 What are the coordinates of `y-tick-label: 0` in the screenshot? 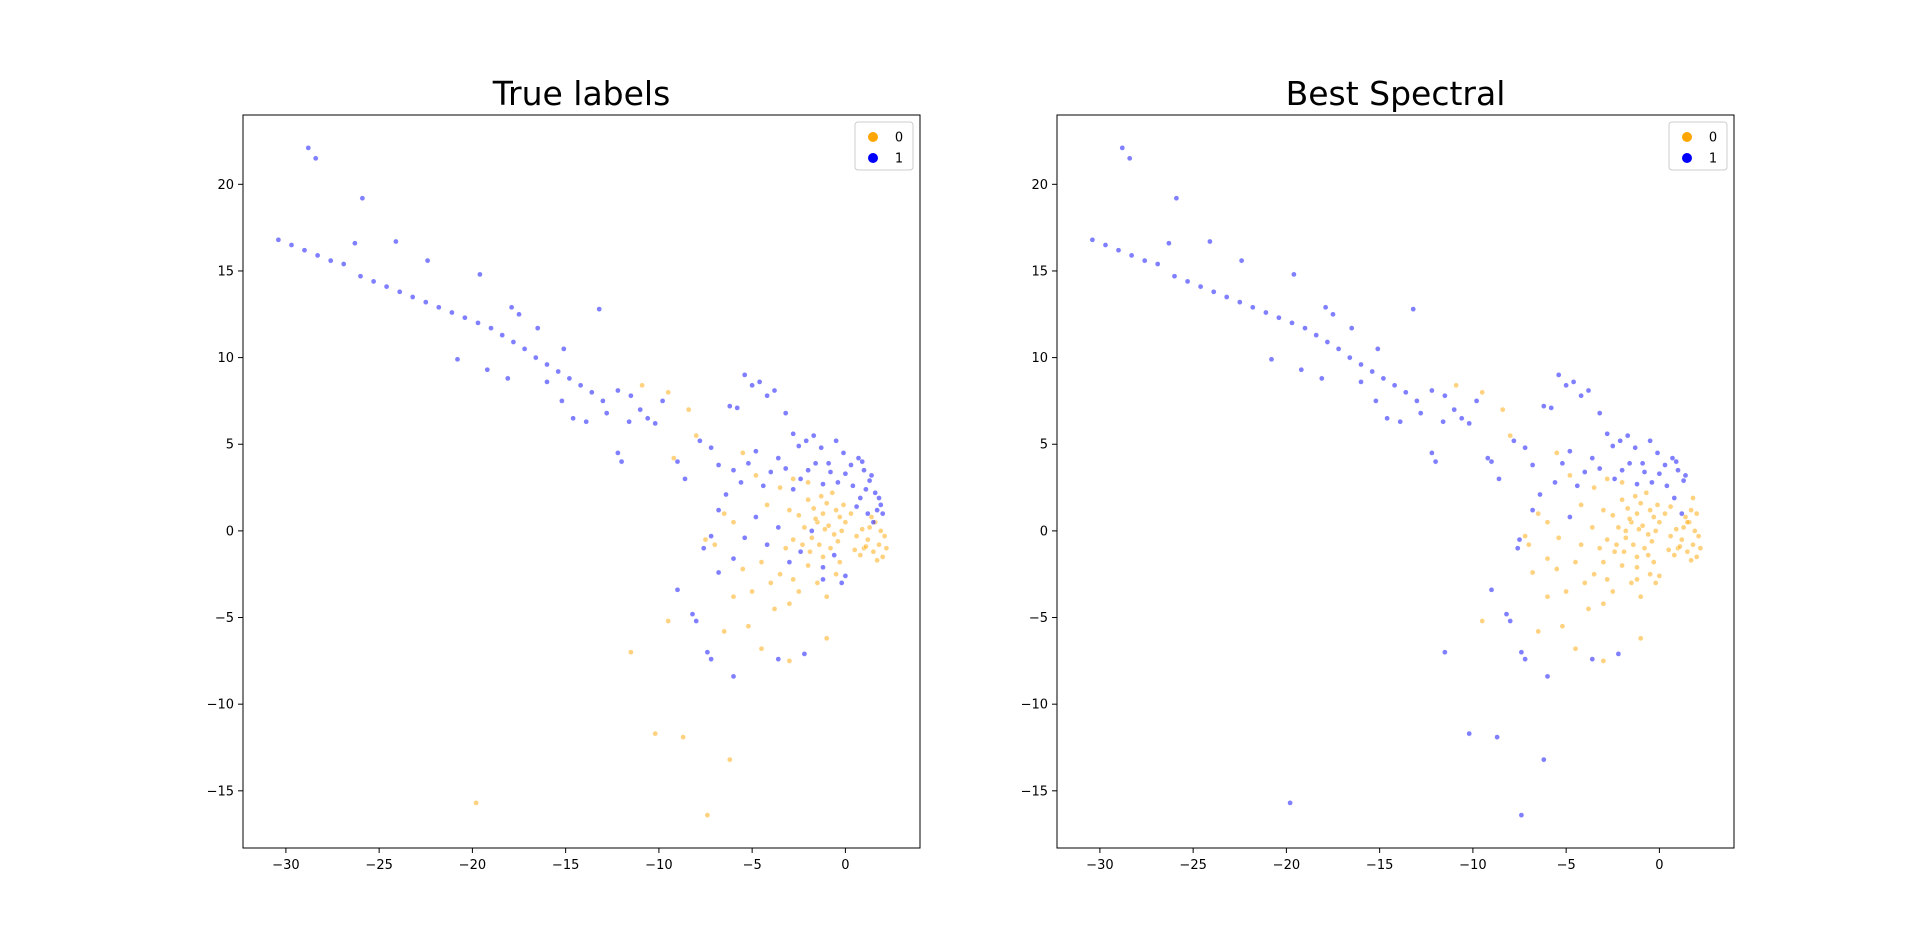 It's located at (230, 531).